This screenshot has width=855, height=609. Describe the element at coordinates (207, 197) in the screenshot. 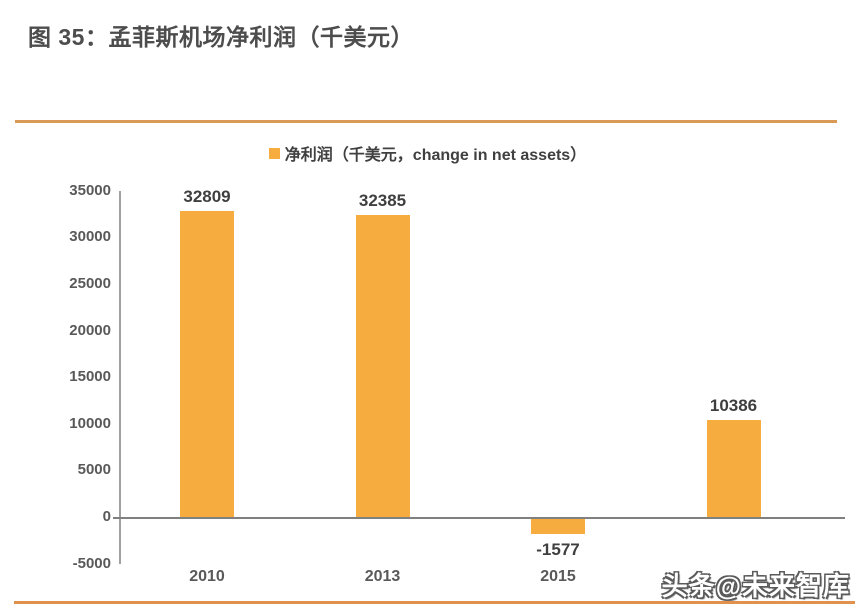

I see `bar-value-label: 32809` at that location.